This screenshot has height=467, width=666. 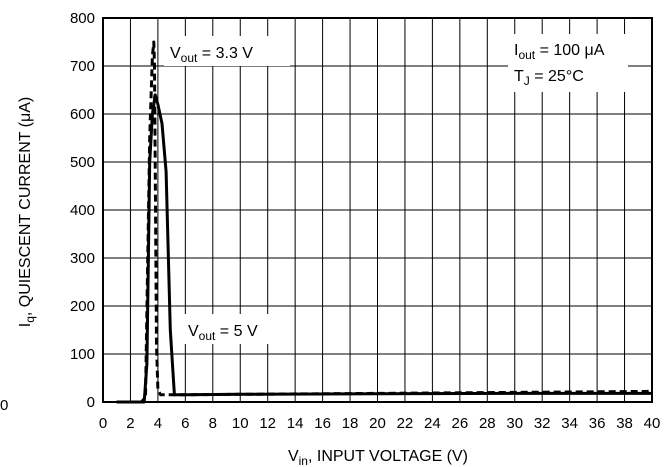 I want to click on x-tick-label: 40, so click(x=652, y=423).